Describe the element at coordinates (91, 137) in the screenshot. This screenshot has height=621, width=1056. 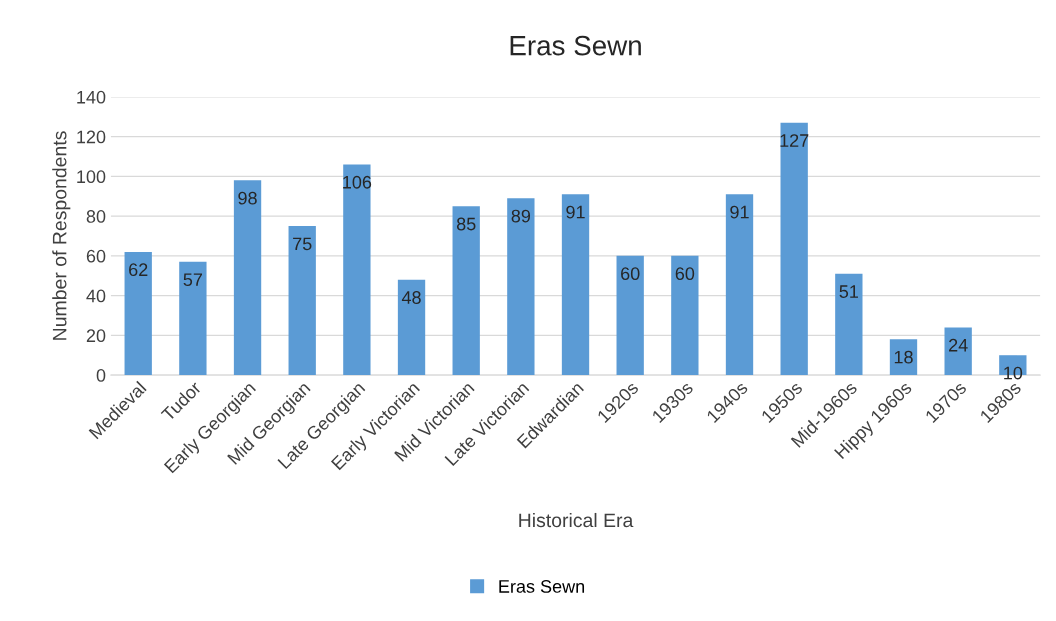
I see `y-tick-label: 120` at that location.